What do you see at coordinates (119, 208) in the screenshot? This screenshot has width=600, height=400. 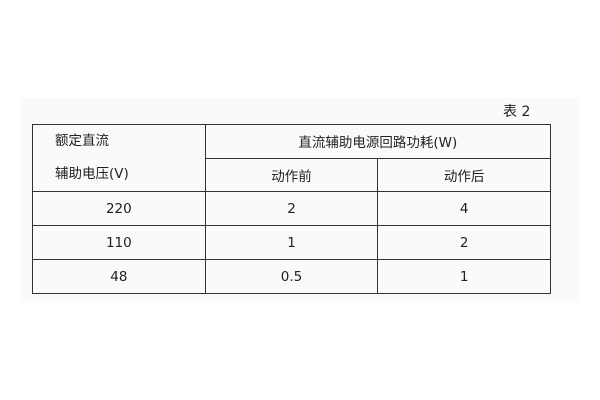 I see `cell-voltage: 220` at bounding box center [119, 208].